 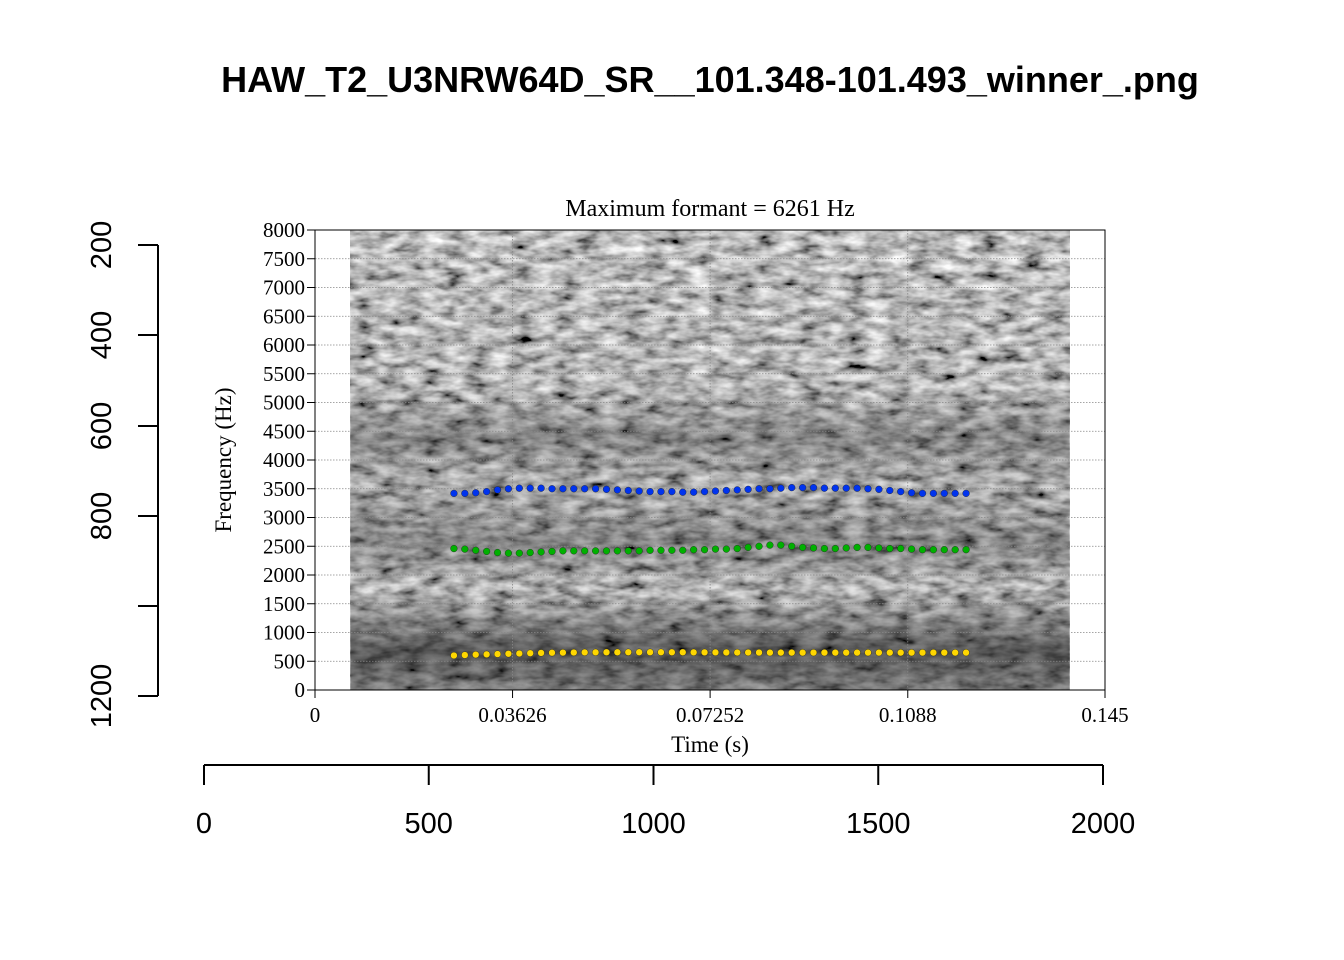 I want to click on y-tick-label: 8000, so click(x=284, y=230).